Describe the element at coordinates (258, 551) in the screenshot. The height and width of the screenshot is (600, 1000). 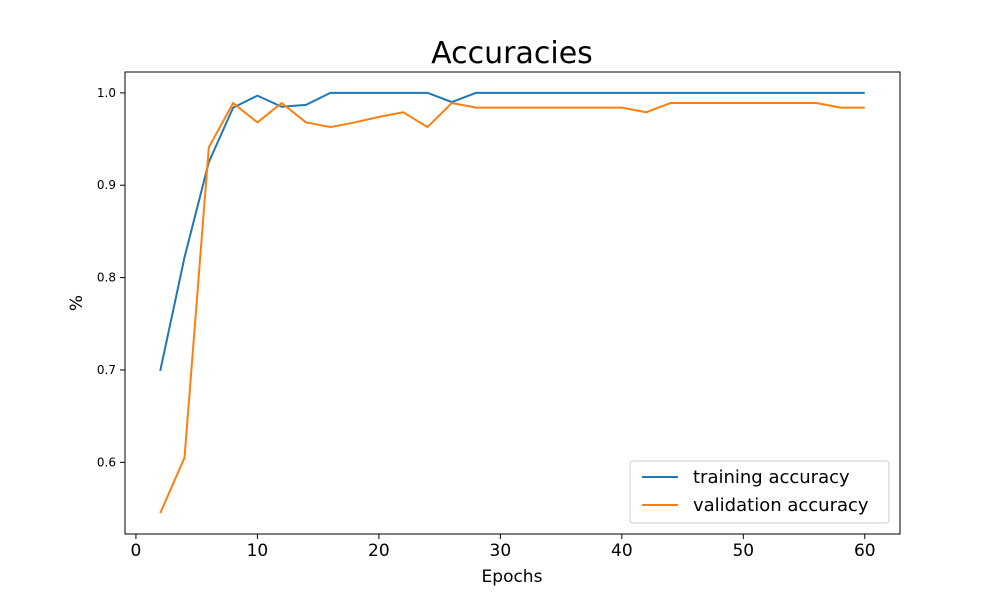
I see `x-tick-label: 10` at that location.